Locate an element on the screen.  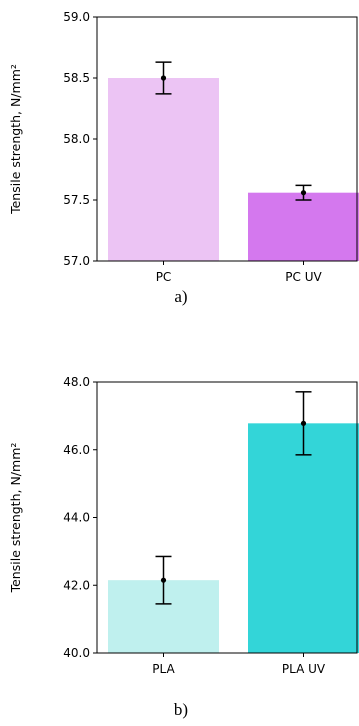
x-tick-label: PC UV is located at coordinates (303, 277).